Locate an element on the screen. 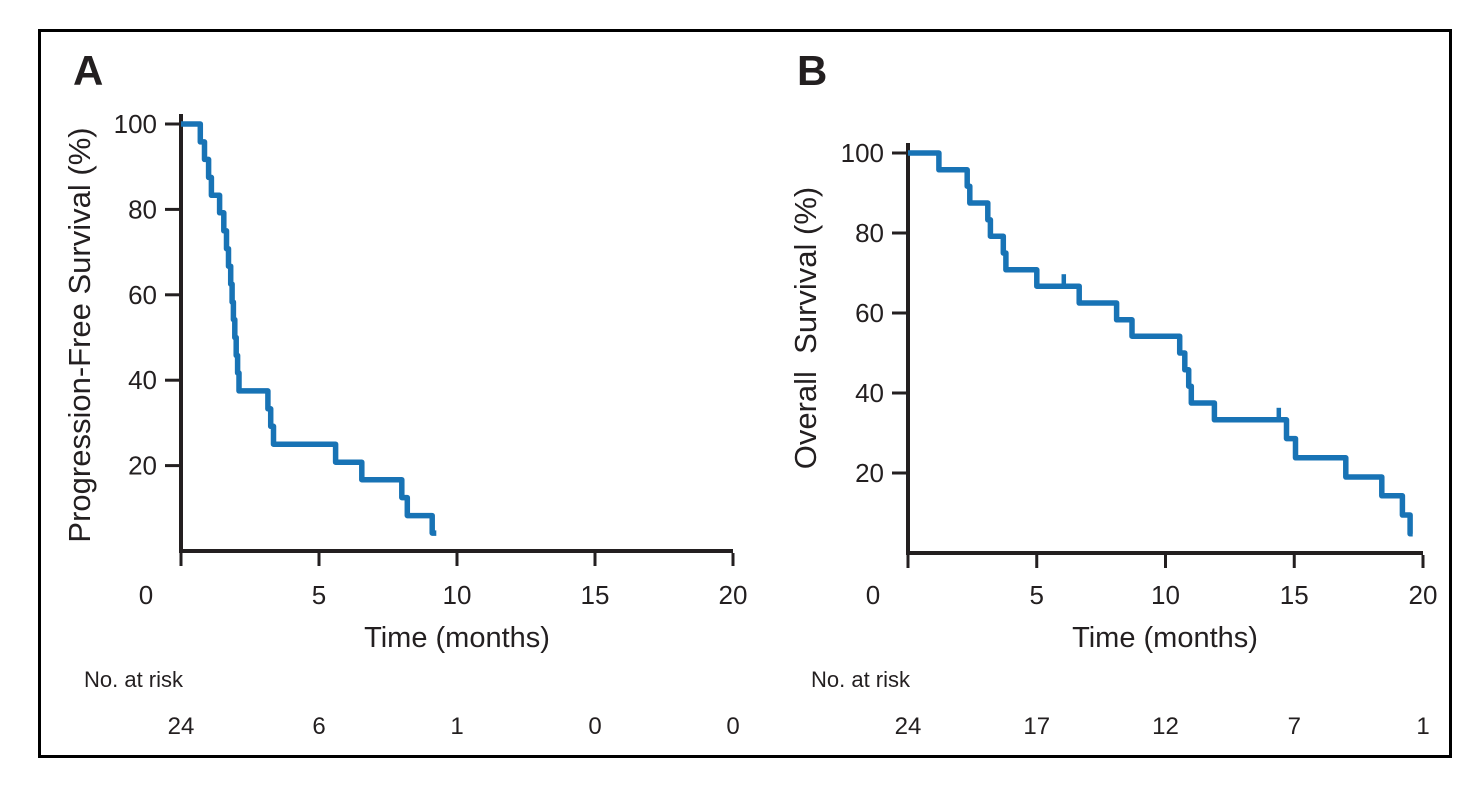 The image size is (1476, 788). panel-a-x-axis-title: Time (months) is located at coordinates (457, 638).